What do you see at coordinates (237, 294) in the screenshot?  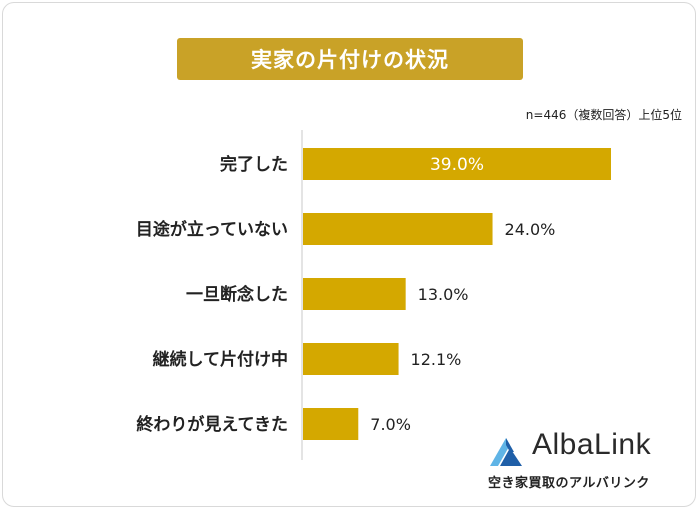 I see `category-label: 一旦断念した` at bounding box center [237, 294].